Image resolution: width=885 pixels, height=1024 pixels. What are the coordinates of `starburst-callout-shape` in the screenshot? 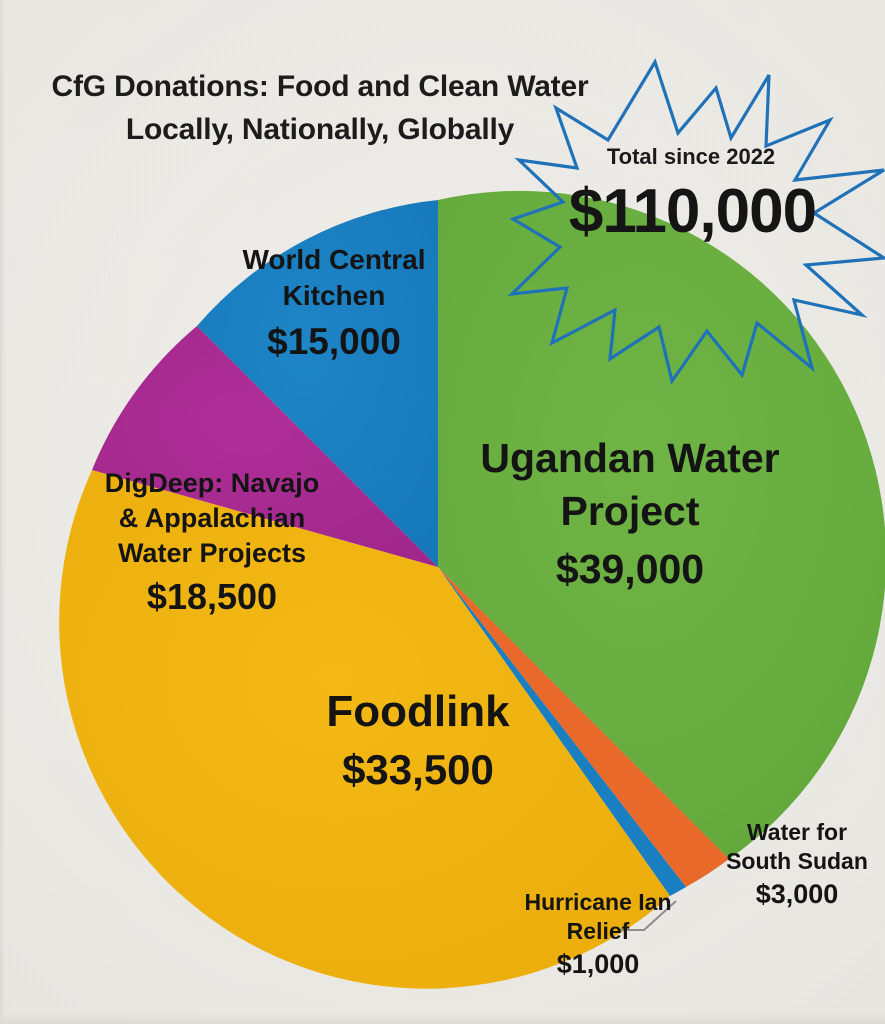 It's located at (696, 221).